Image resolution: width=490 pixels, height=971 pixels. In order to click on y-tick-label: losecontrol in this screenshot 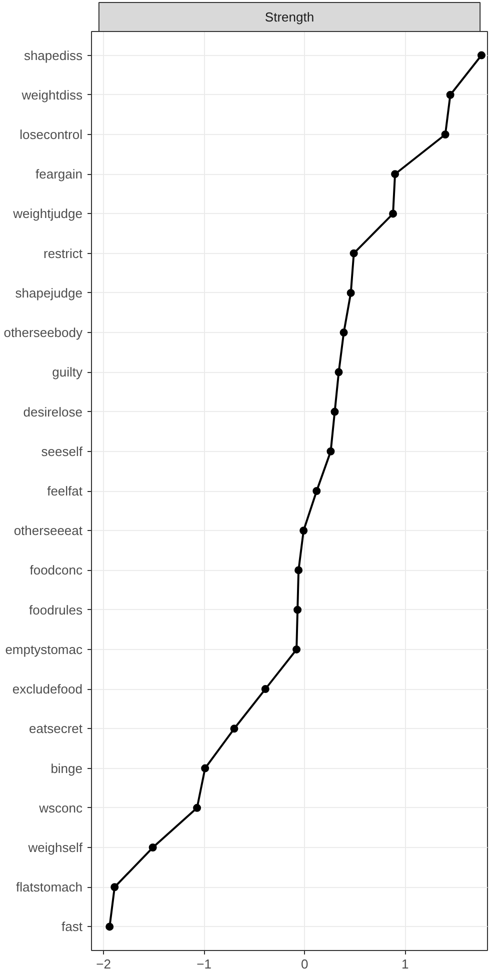, I will do `click(51, 134)`.